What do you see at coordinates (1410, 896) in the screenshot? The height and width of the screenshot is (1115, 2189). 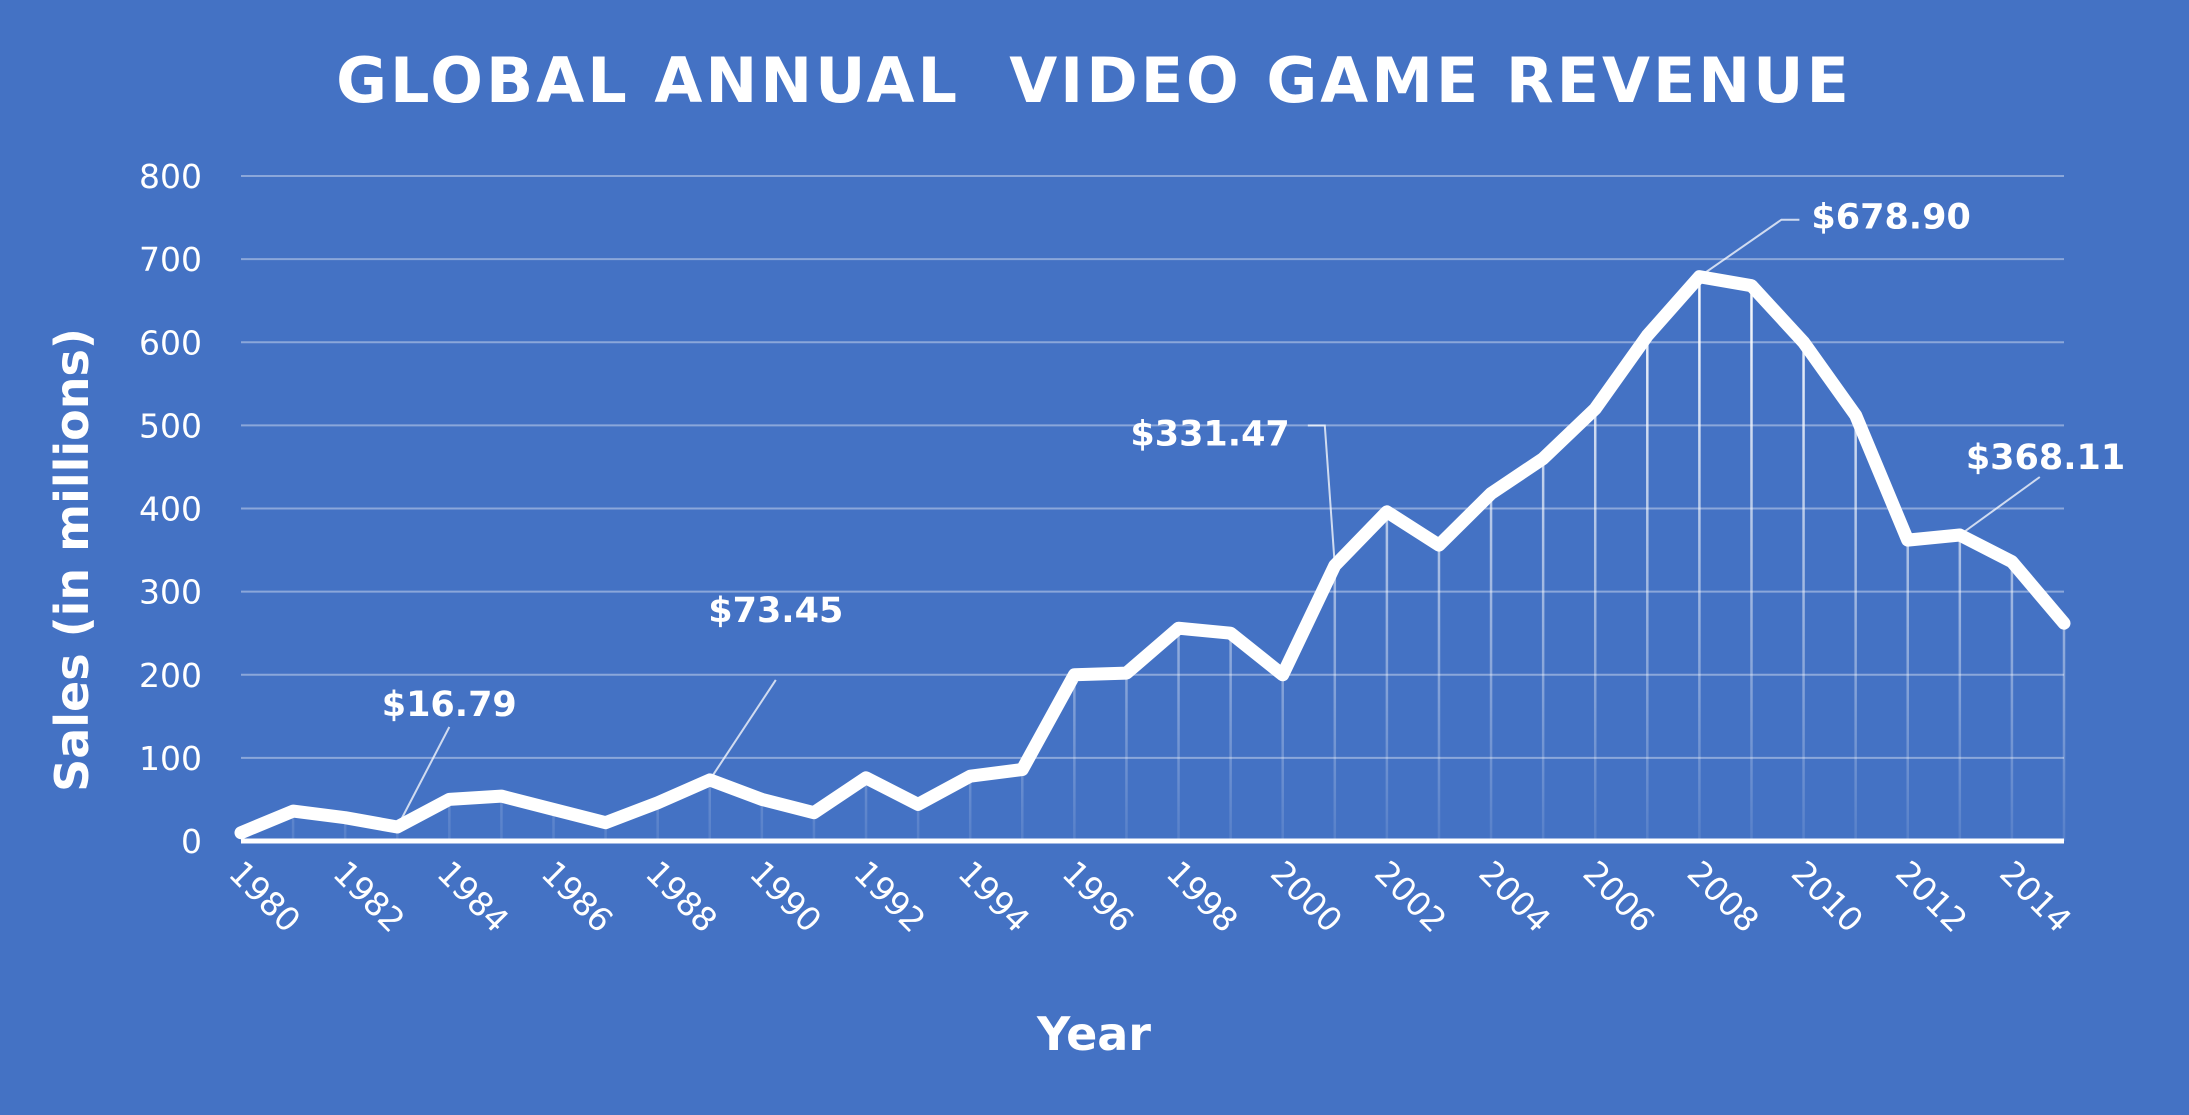 I see `x-tick-label: 2002` at bounding box center [1410, 896].